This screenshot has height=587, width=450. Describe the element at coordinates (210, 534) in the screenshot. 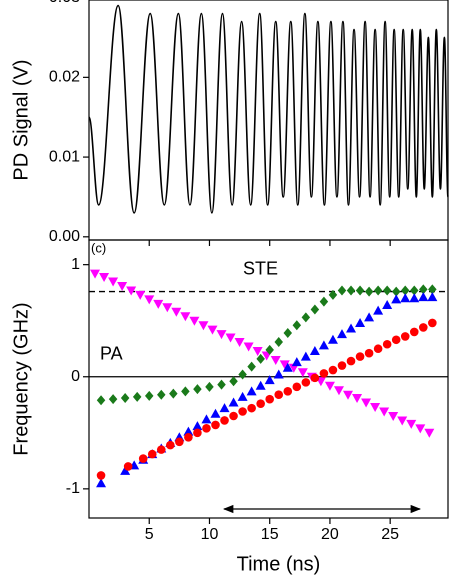

I see `x-tick-label: 10` at that location.